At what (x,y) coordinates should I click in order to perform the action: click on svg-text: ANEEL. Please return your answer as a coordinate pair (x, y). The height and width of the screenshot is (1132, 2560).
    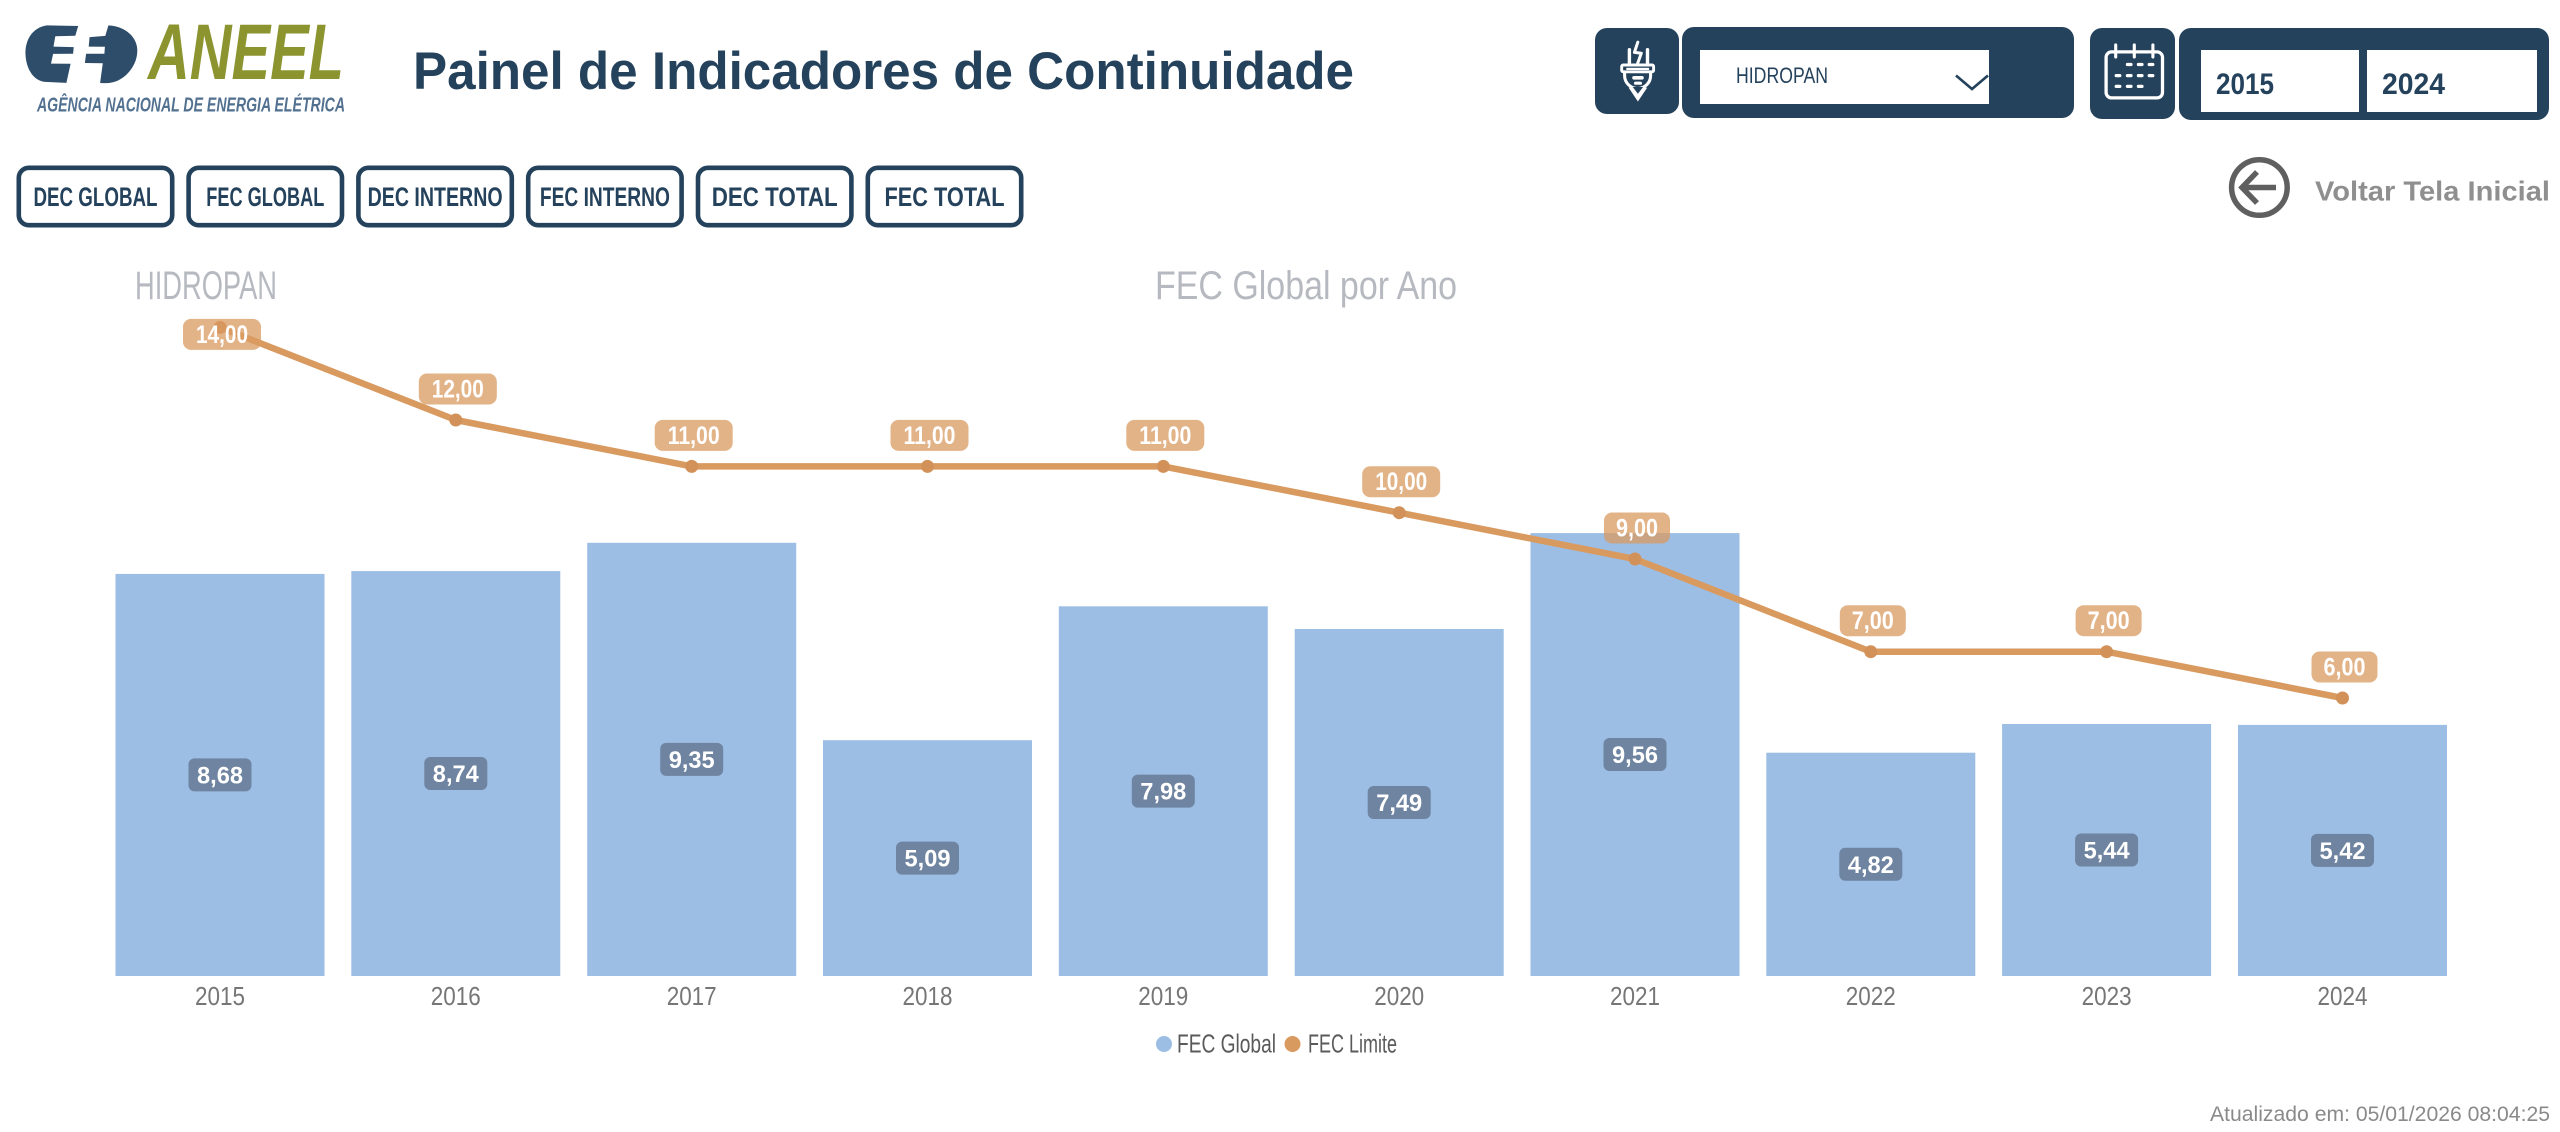
    Looking at the image, I should click on (245, 51).